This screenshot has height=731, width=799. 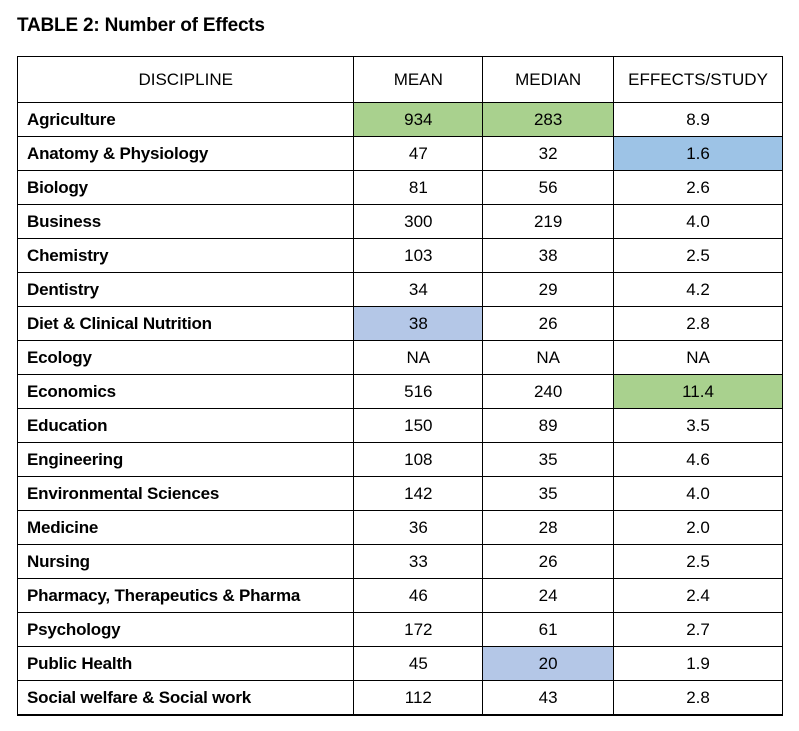 What do you see at coordinates (548, 527) in the screenshot?
I see `cell-median: 28` at bounding box center [548, 527].